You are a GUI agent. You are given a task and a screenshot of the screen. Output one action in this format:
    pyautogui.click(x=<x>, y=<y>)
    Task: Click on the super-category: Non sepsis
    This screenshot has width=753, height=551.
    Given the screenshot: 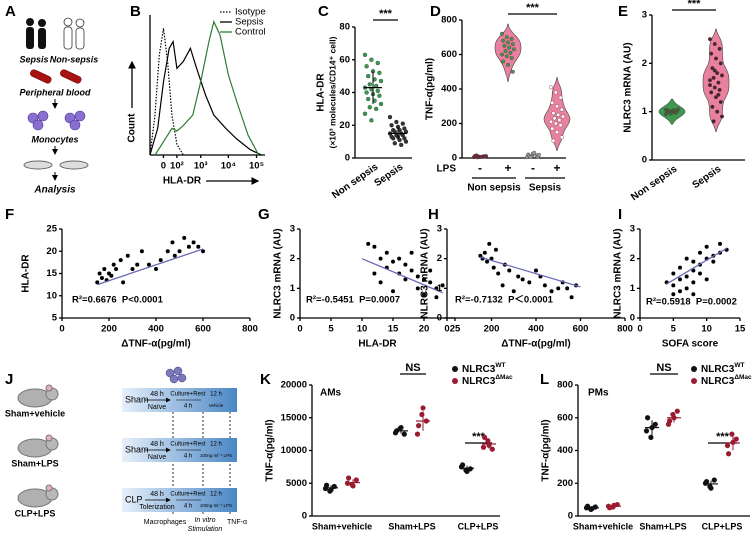 What is the action you would take?
    pyautogui.click(x=494, y=188)
    